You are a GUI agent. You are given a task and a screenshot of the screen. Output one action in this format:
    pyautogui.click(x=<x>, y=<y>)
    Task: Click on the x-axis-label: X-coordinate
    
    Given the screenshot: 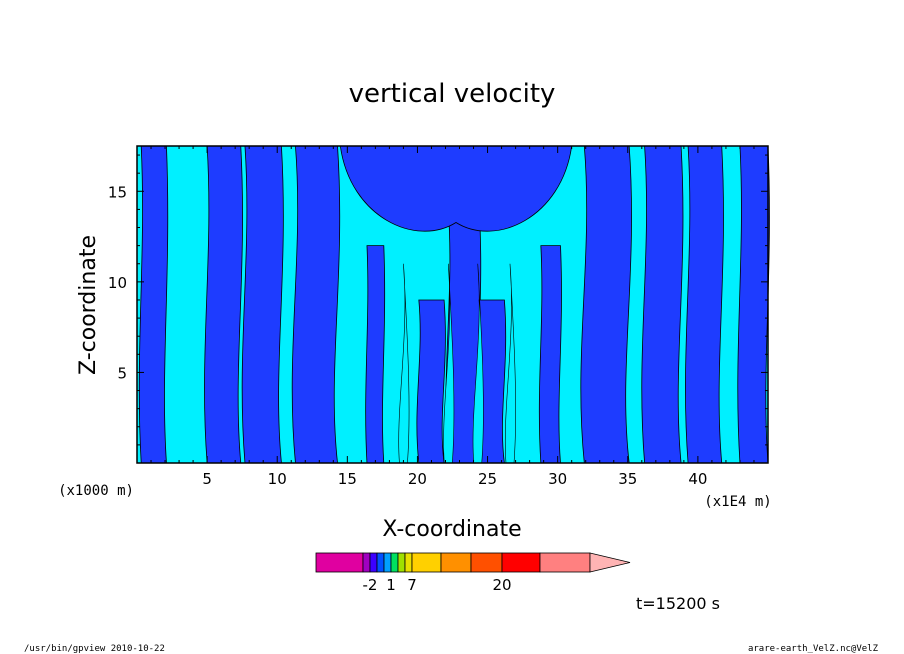 What is the action you would take?
    pyautogui.click(x=451, y=529)
    